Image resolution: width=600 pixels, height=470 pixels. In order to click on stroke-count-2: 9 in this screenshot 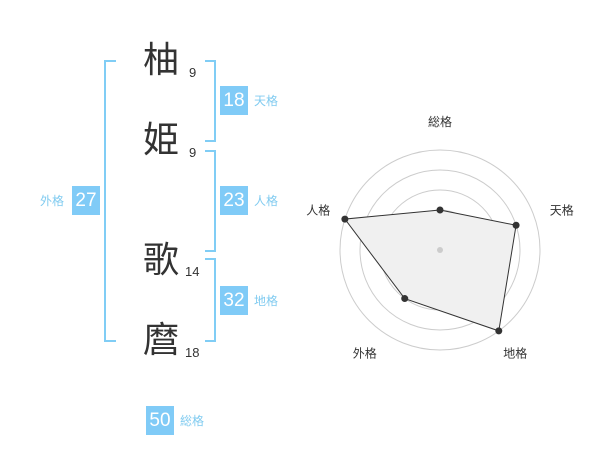, I will do `click(193, 152)`.